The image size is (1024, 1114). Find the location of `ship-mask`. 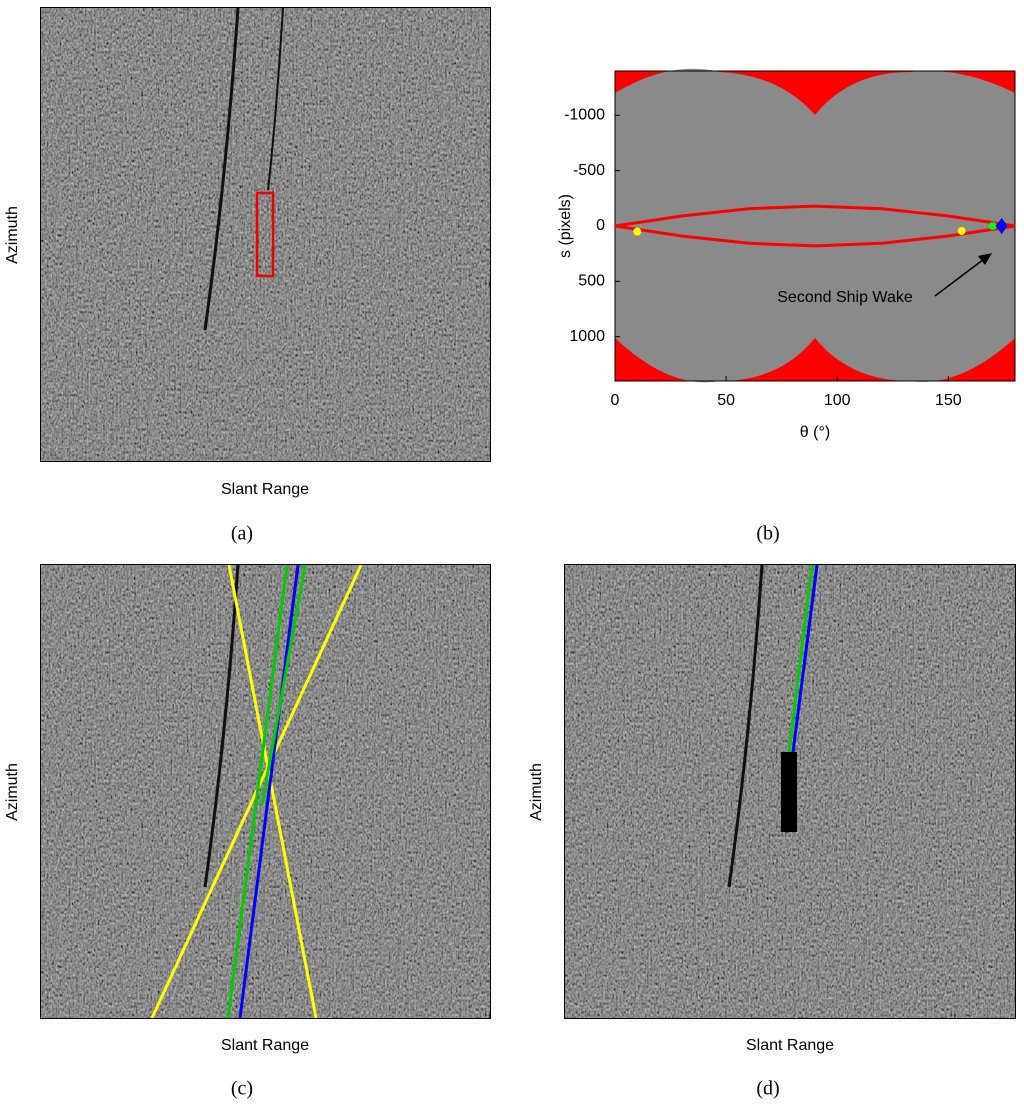

ship-mask is located at coordinates (789, 792).